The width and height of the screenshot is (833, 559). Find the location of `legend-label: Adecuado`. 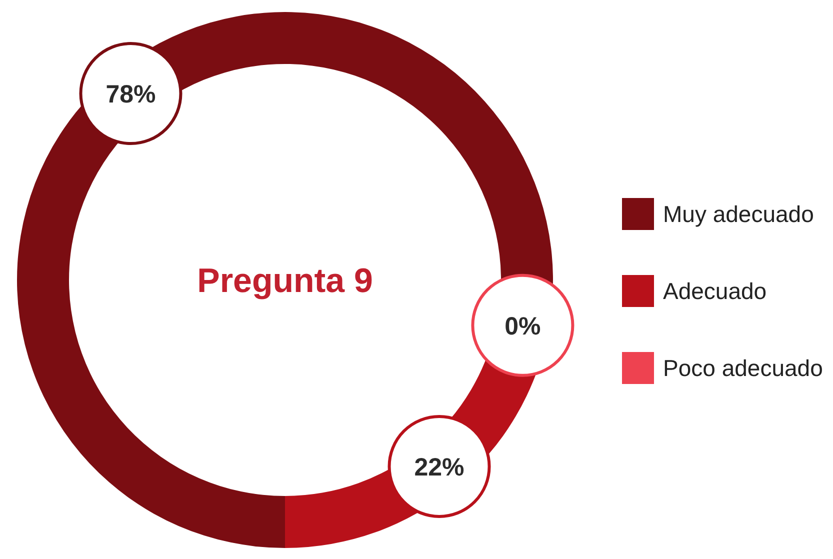

legend-label: Adecuado is located at coordinates (715, 291).